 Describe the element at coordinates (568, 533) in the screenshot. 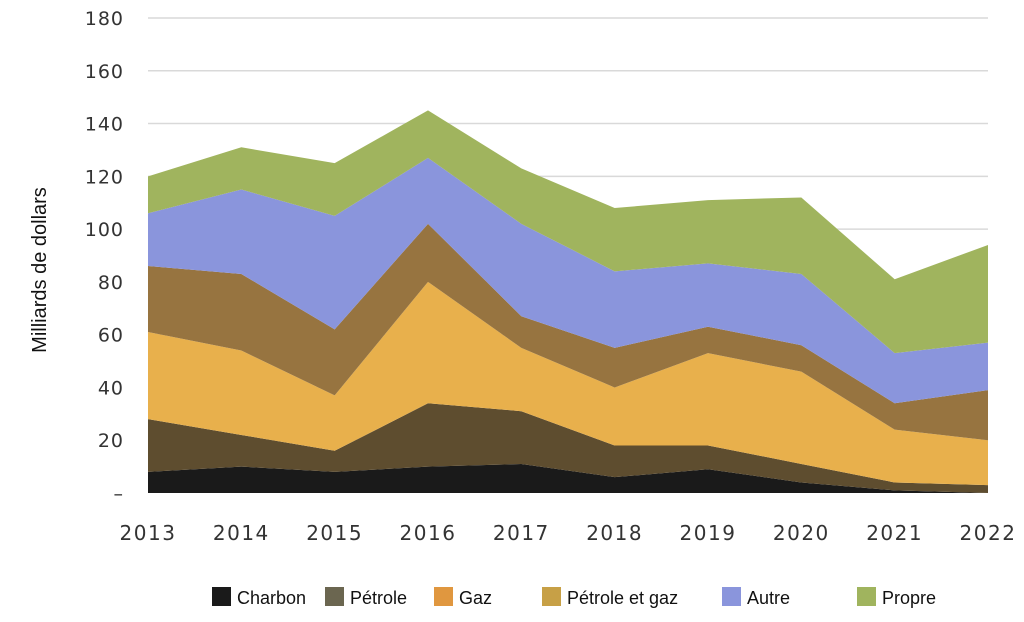

I see `x-axis: 2013 2014 2015 2016 2017 2018 2019 2020 2021 2022` at that location.